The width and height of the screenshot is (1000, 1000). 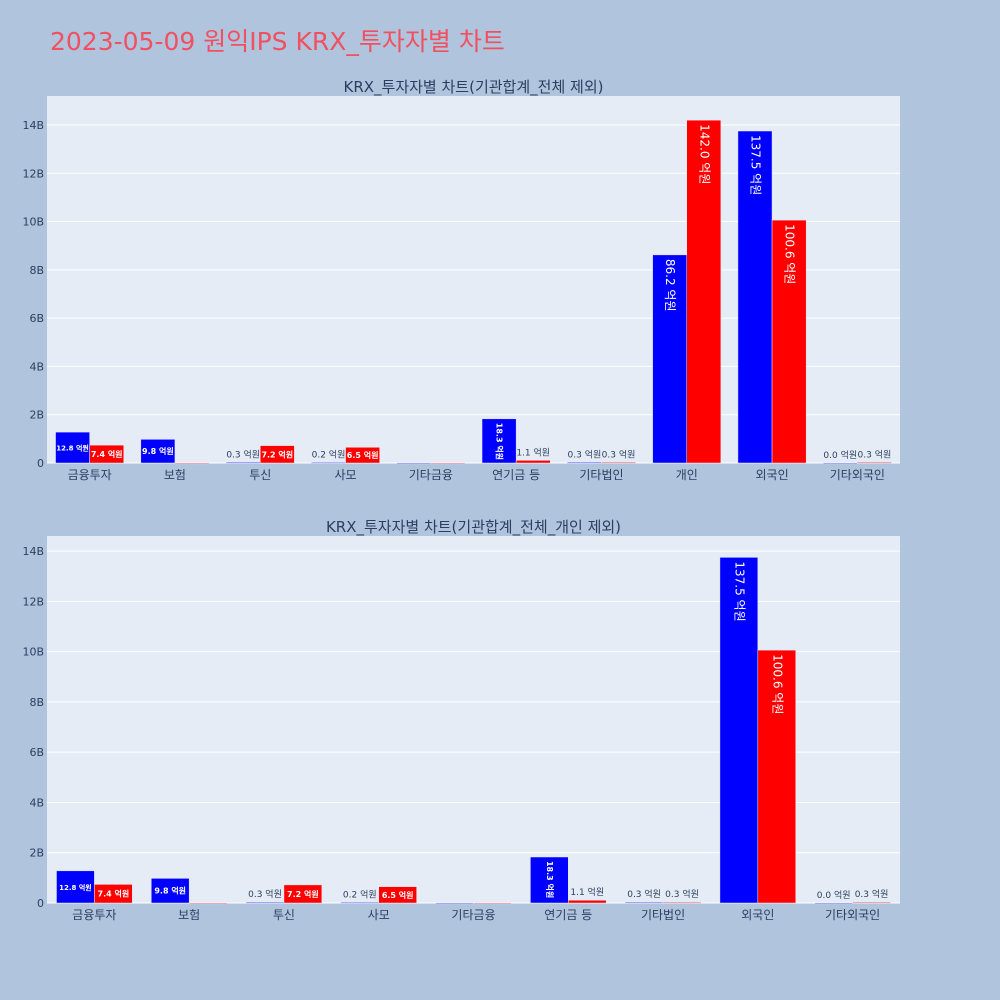 What do you see at coordinates (771, 475) in the screenshot?
I see `x-tick-label: 외국인` at bounding box center [771, 475].